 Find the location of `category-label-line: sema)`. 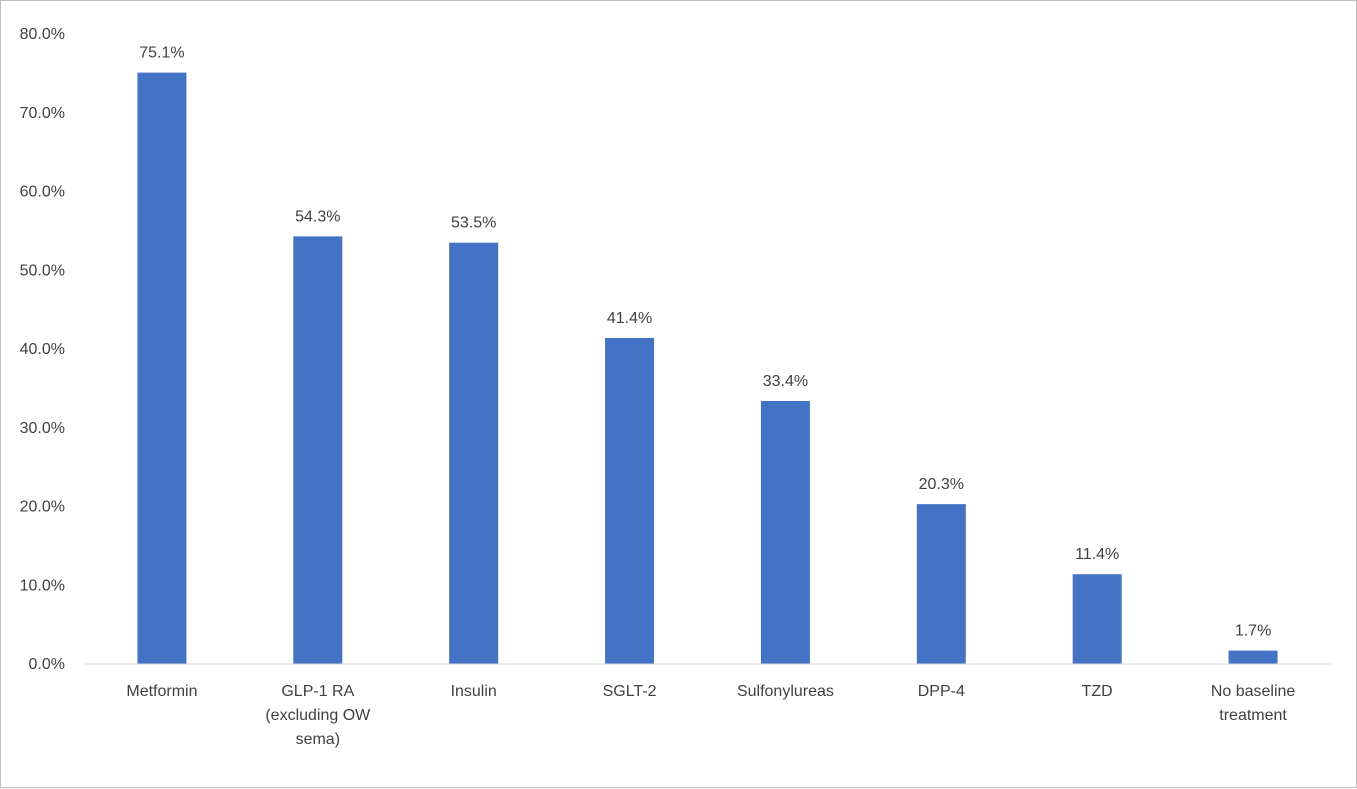

category-label-line: sema) is located at coordinates (318, 739).